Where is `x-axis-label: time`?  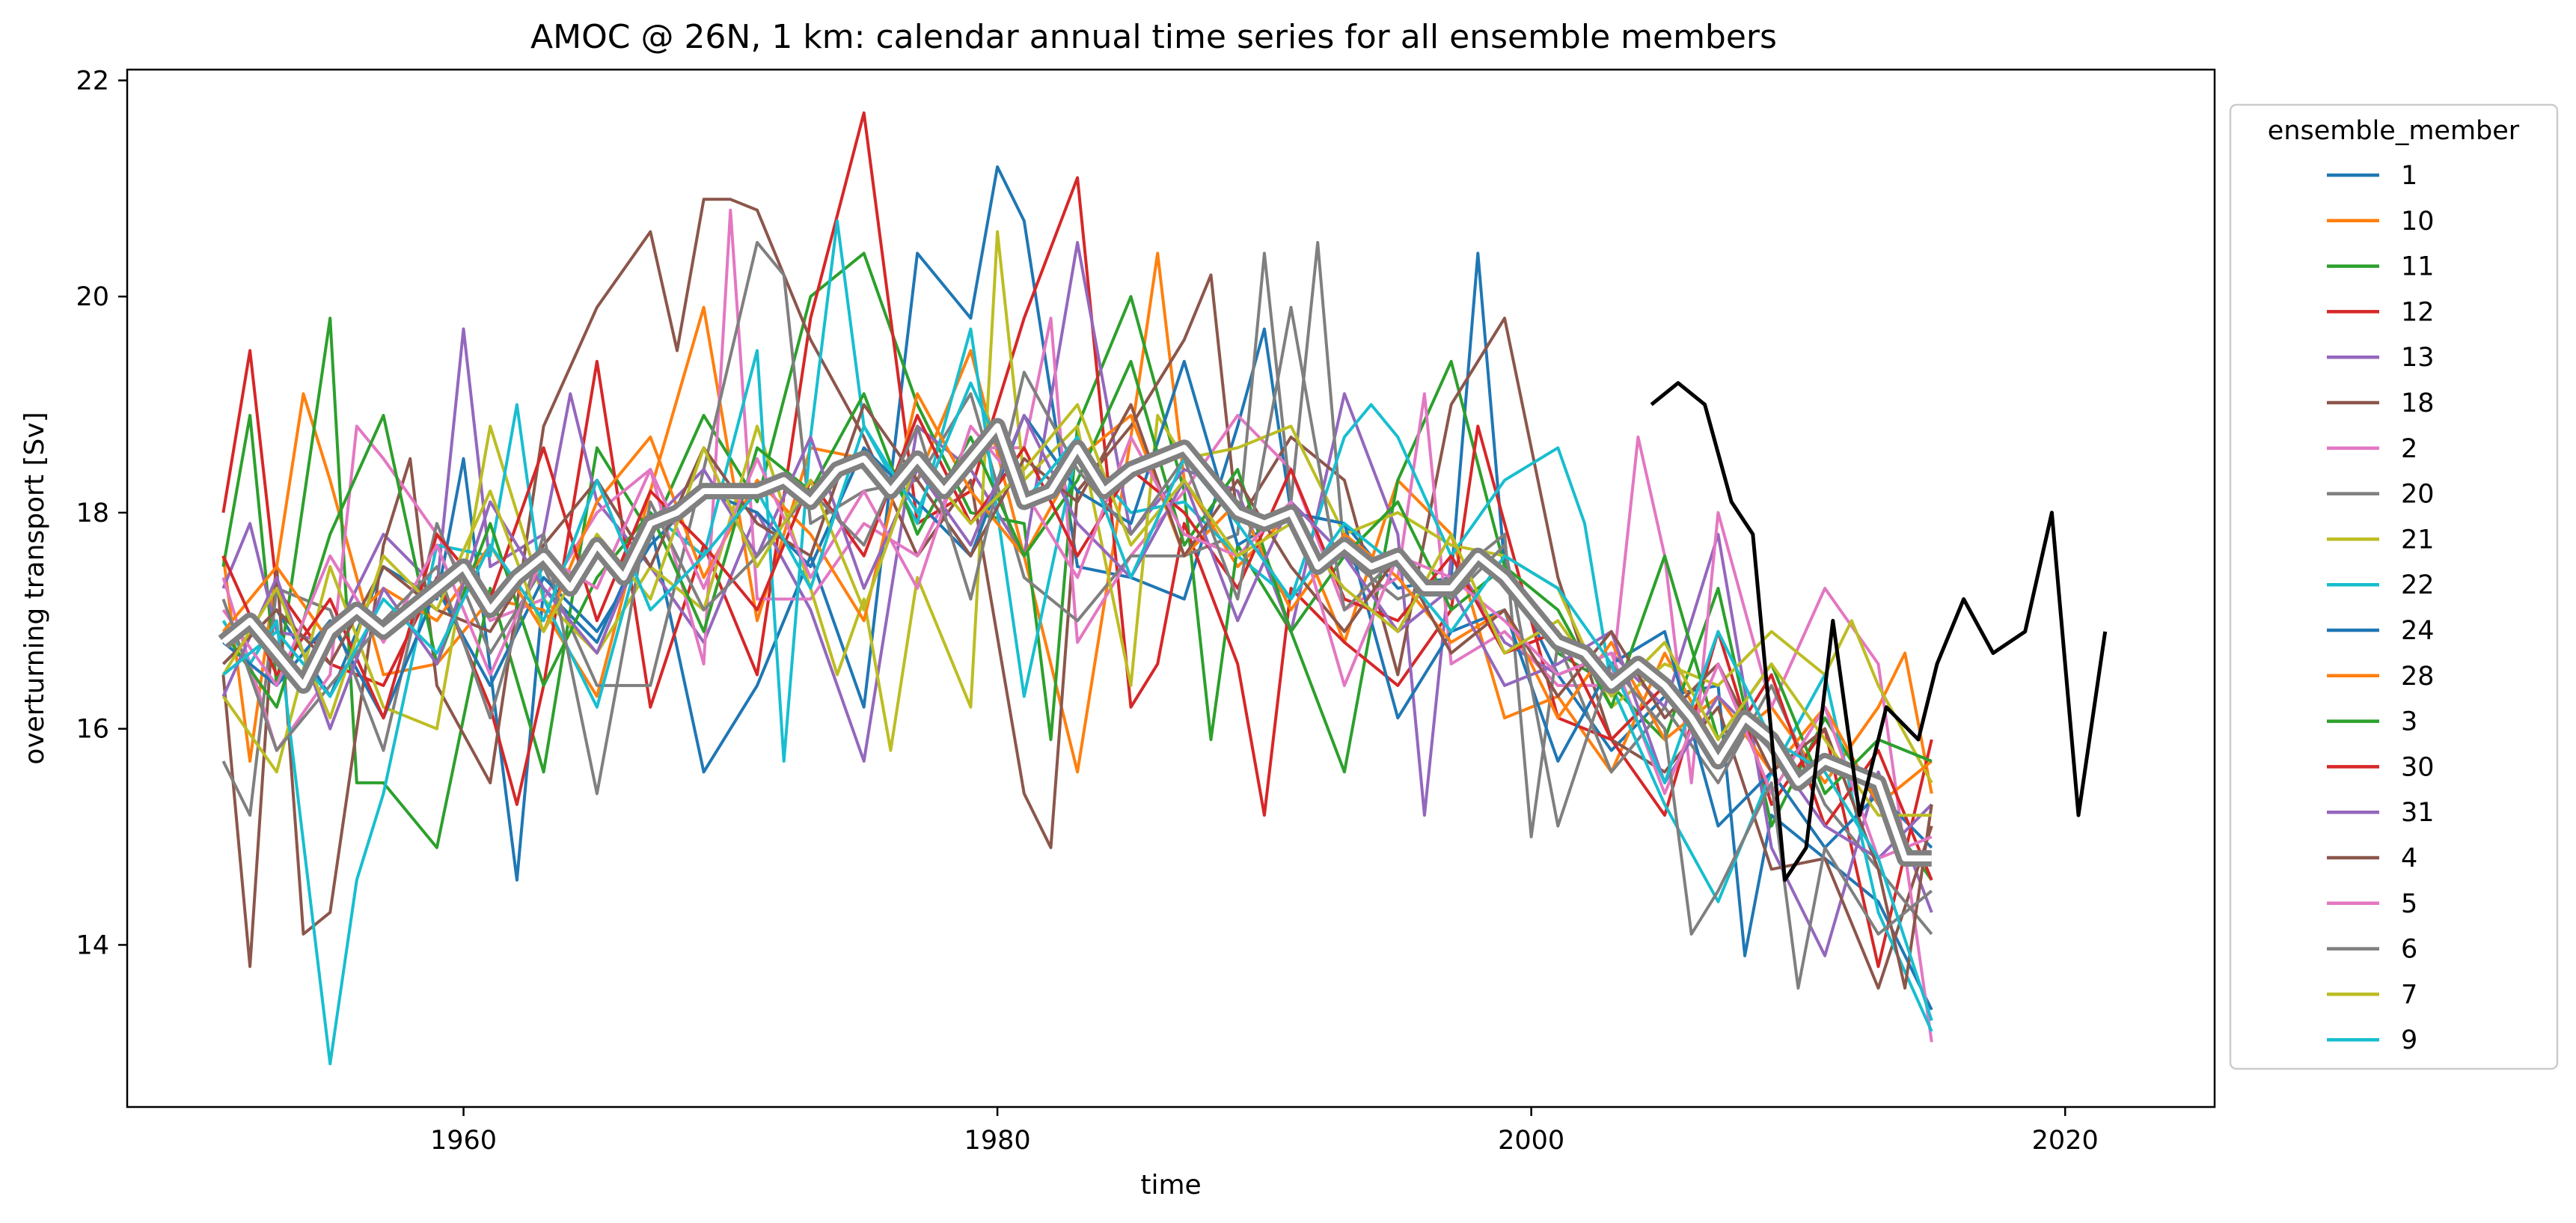
x-axis-label: time is located at coordinates (1170, 1185).